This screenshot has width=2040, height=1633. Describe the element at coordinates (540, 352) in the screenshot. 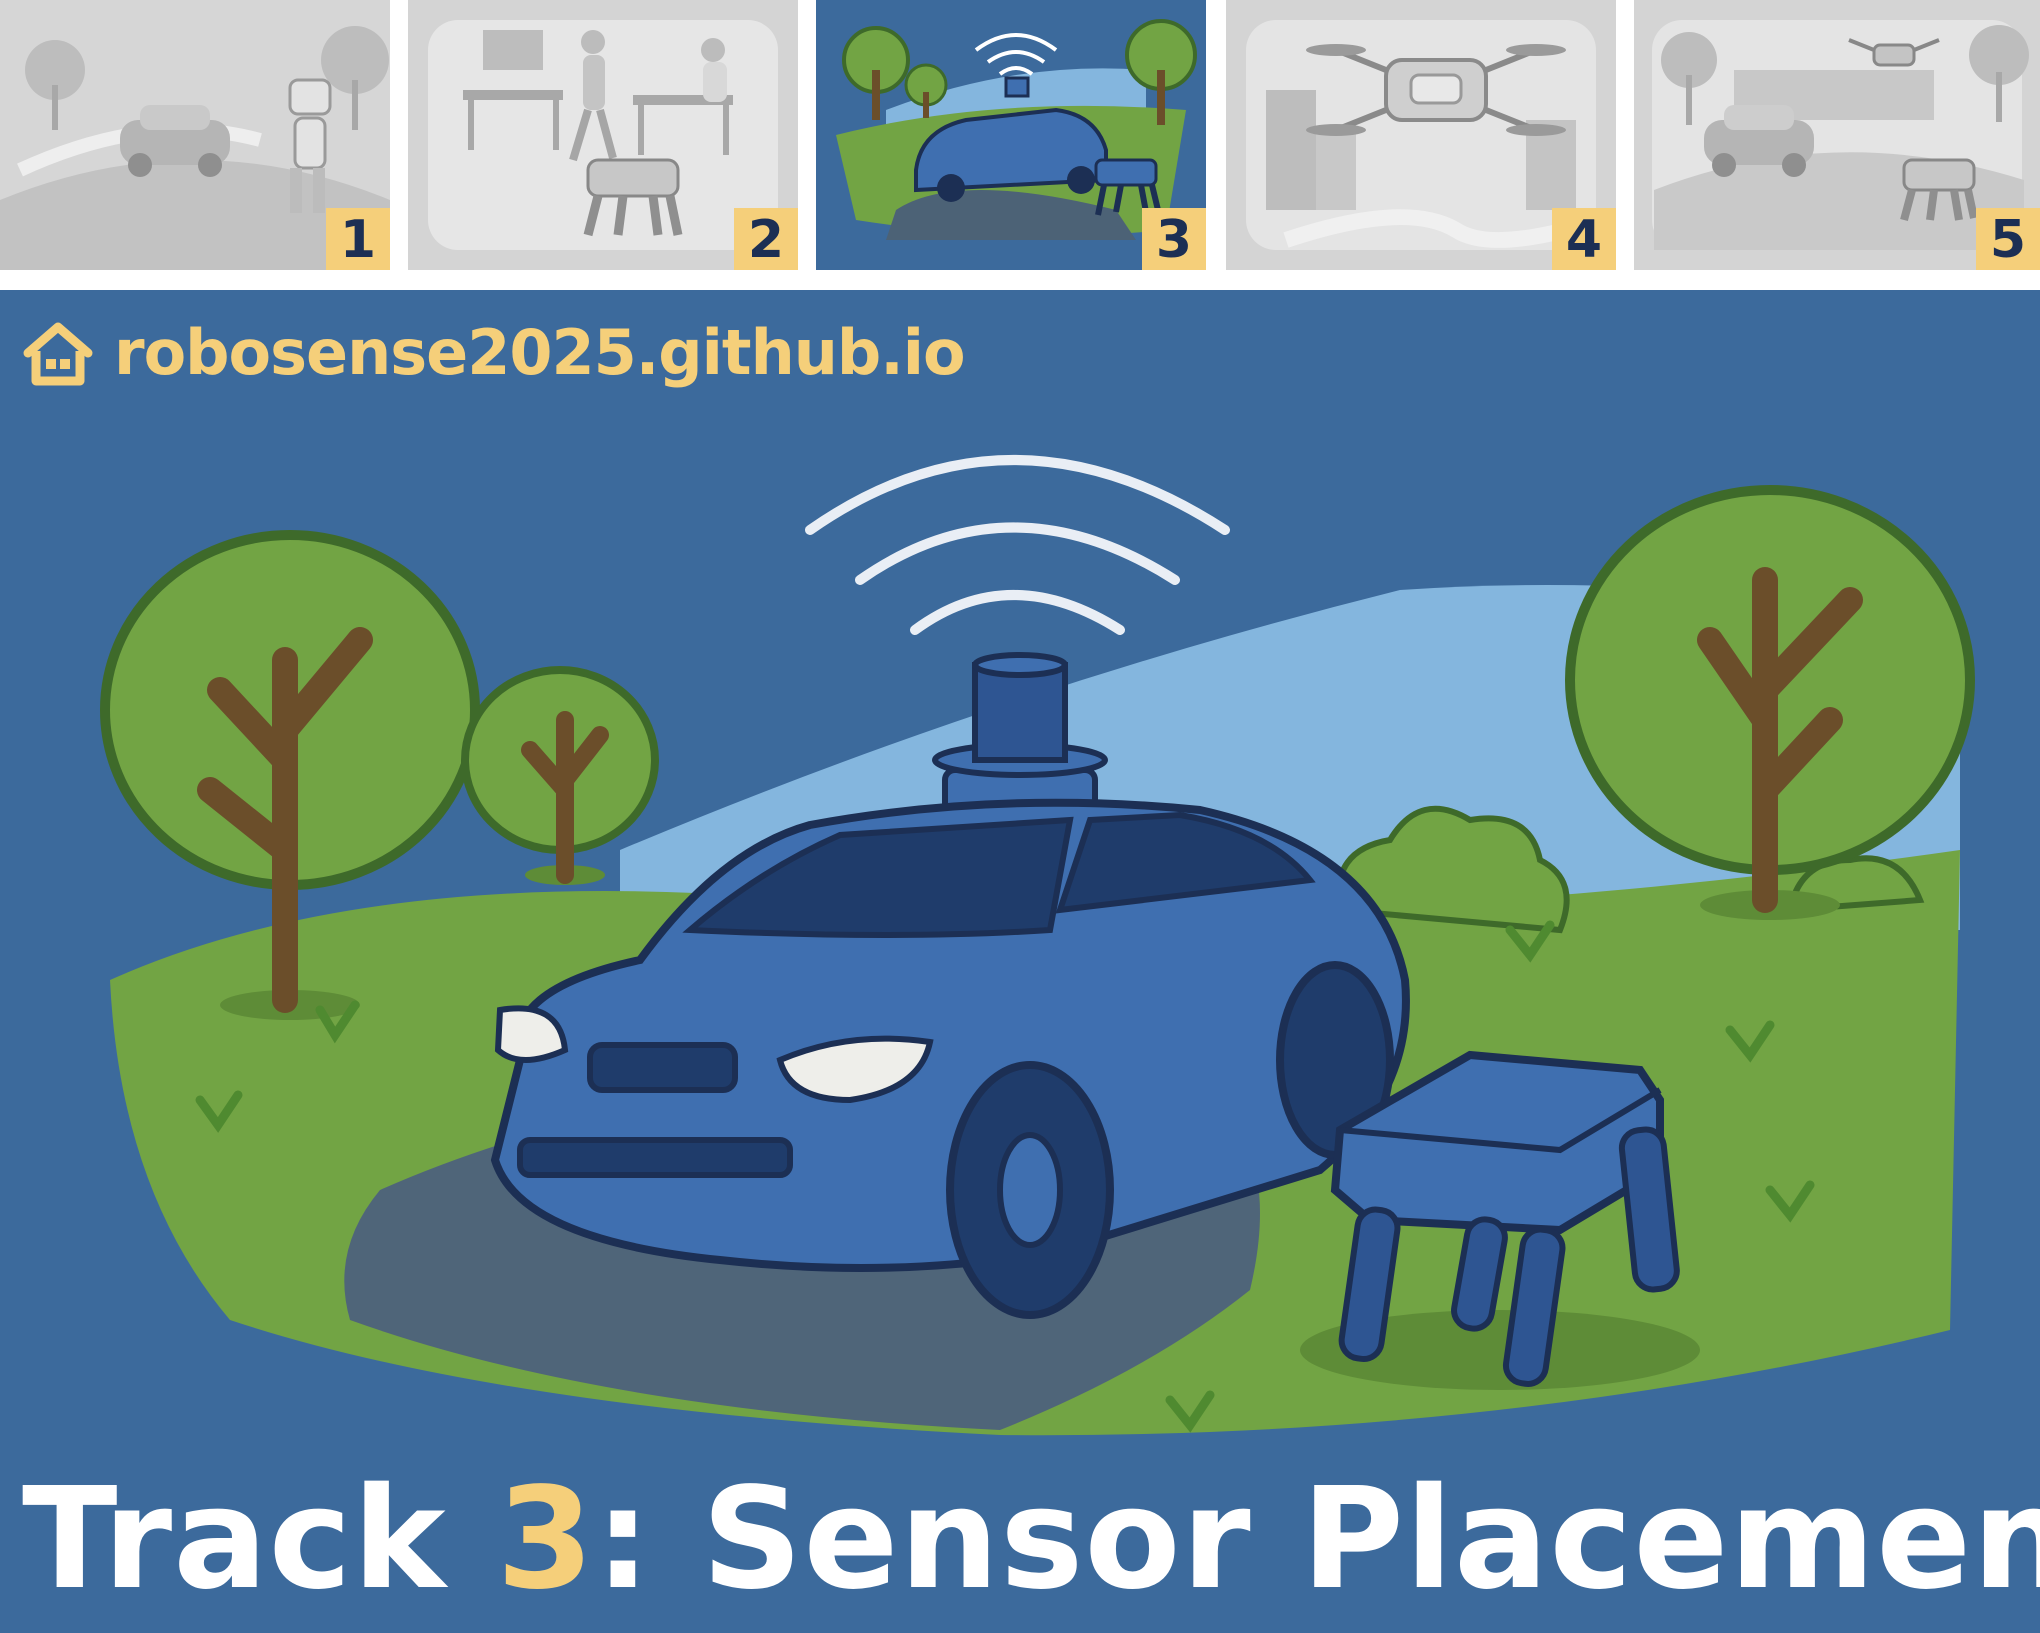

I see `website-url-text: robosense2025.github.io` at that location.